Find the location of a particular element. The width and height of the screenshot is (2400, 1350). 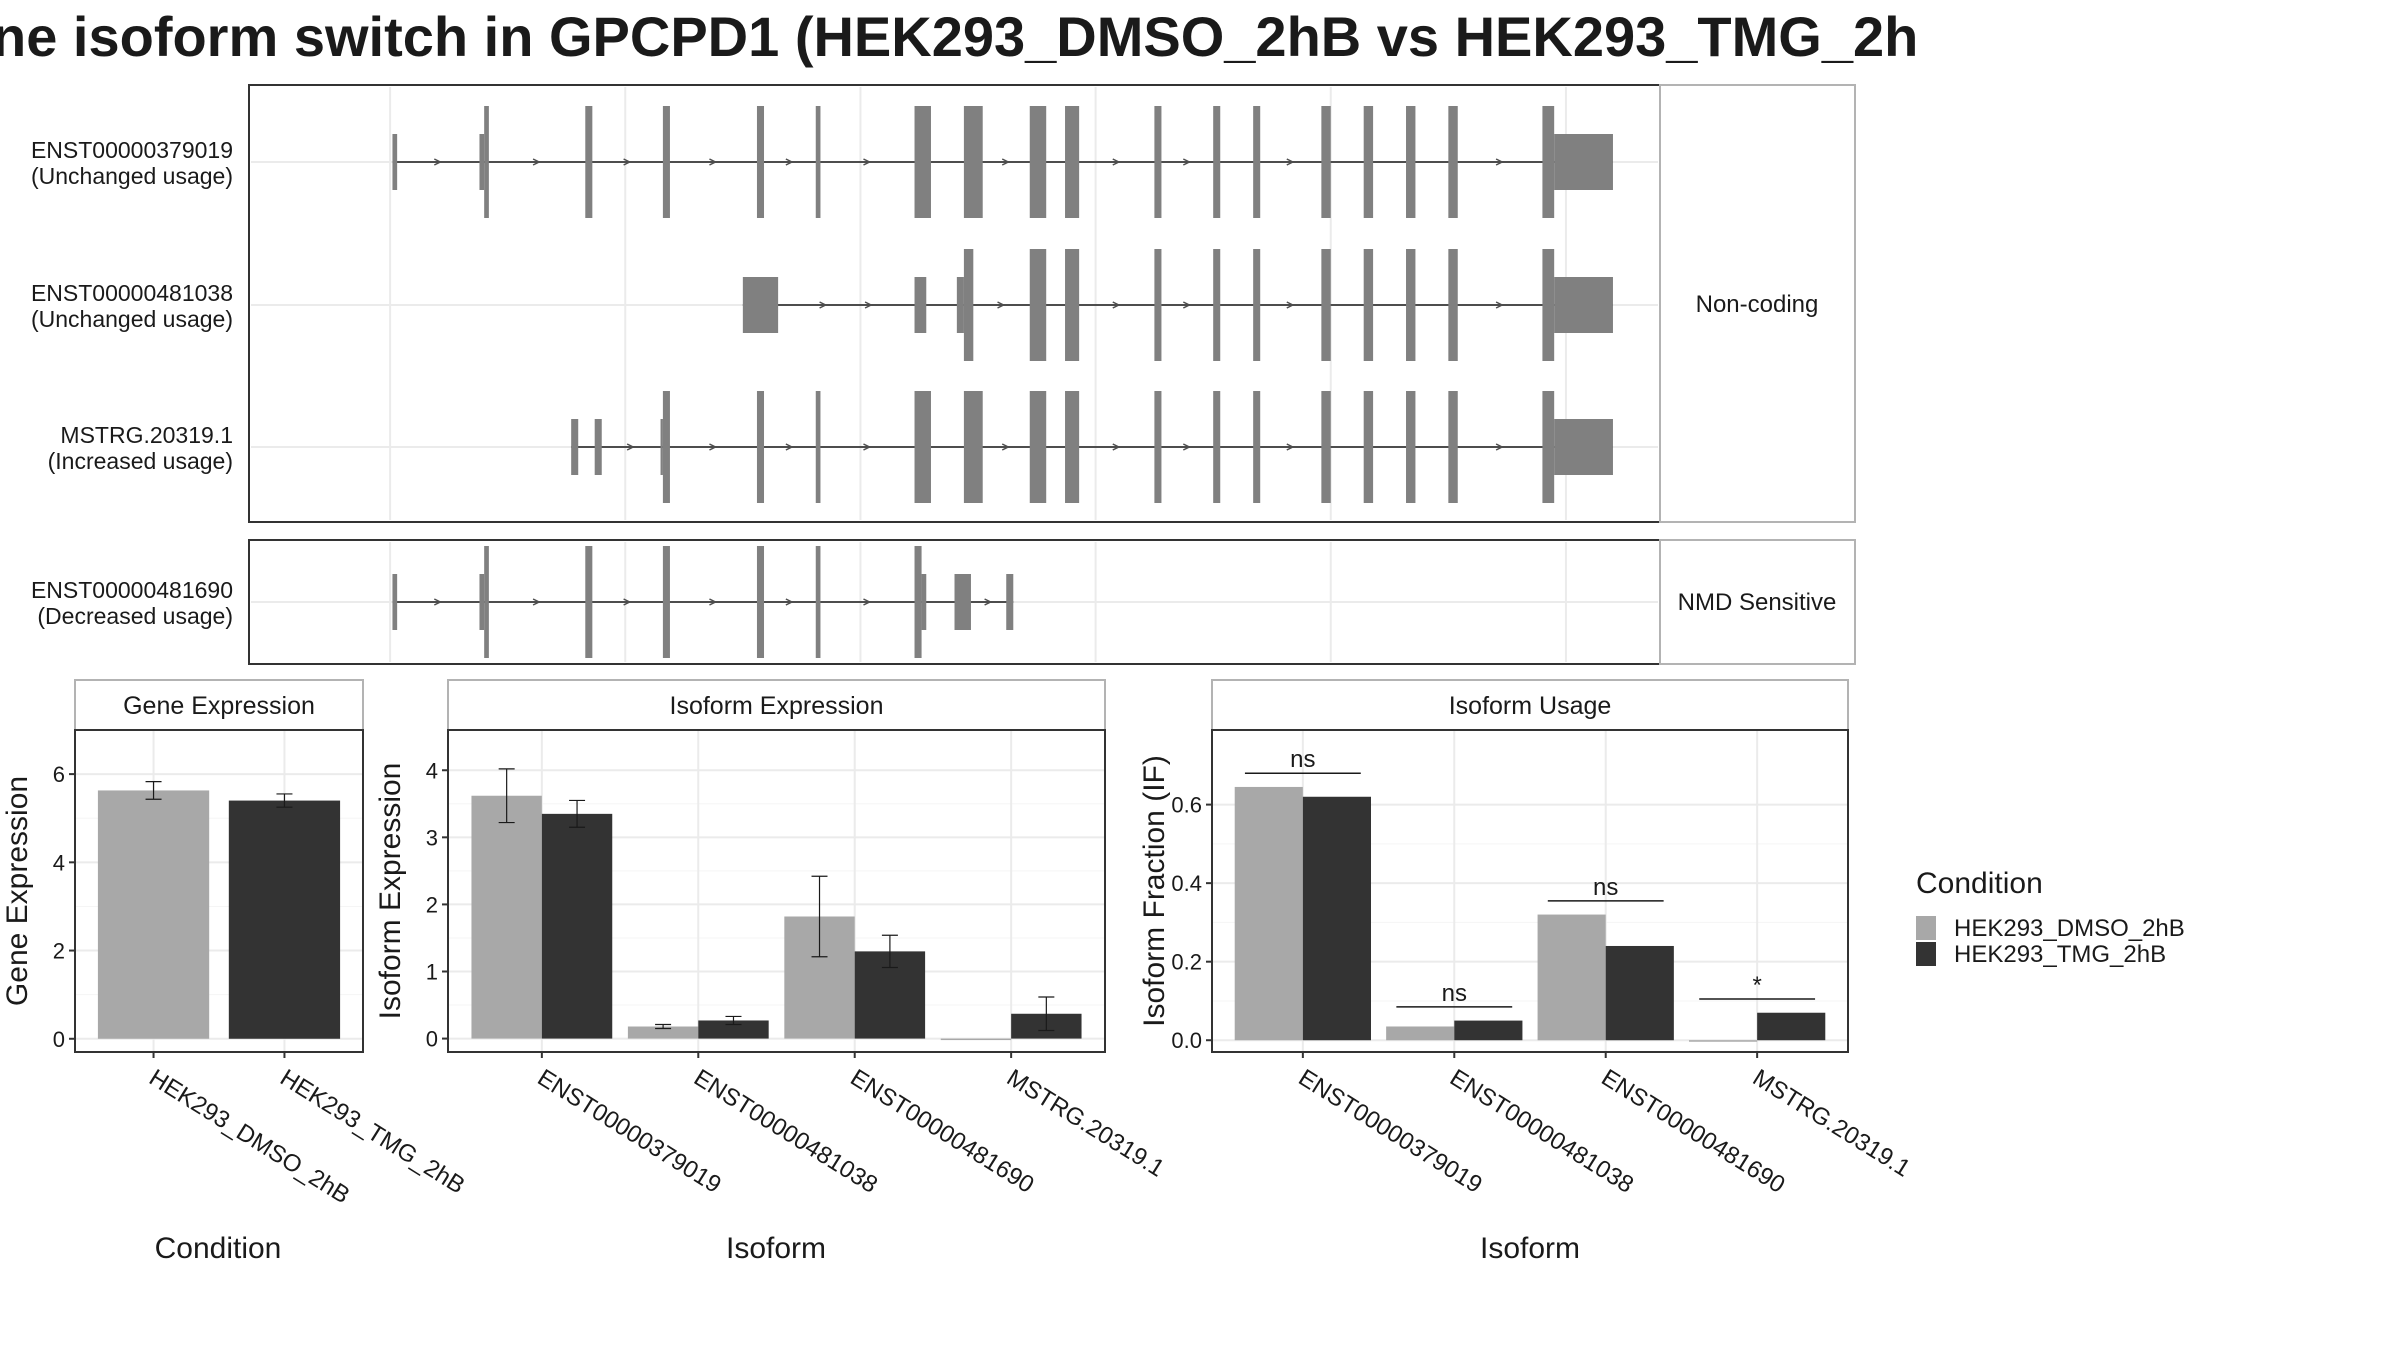

x-tick-label: MSTRG.20319.1 is located at coordinates (1085, 1123).